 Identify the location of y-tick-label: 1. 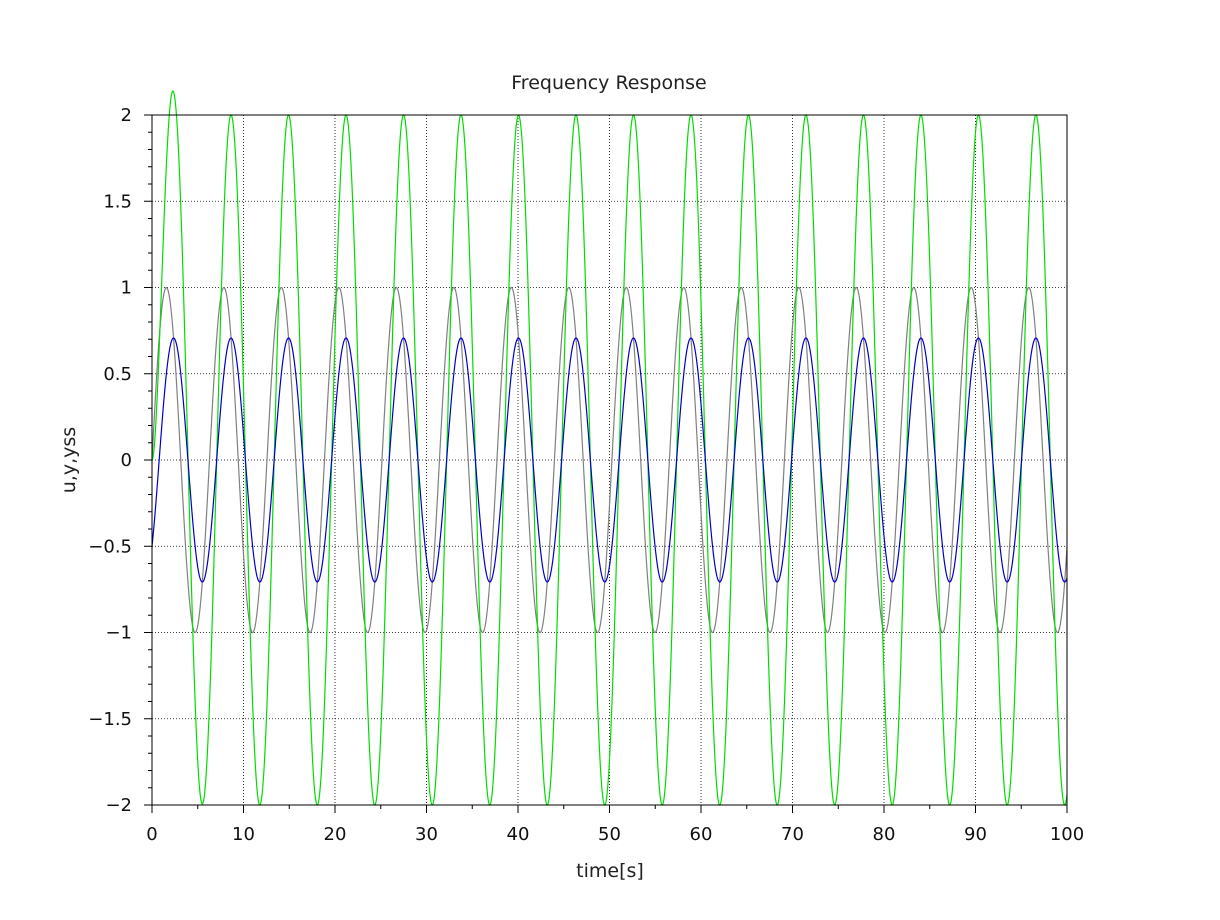
(126, 288).